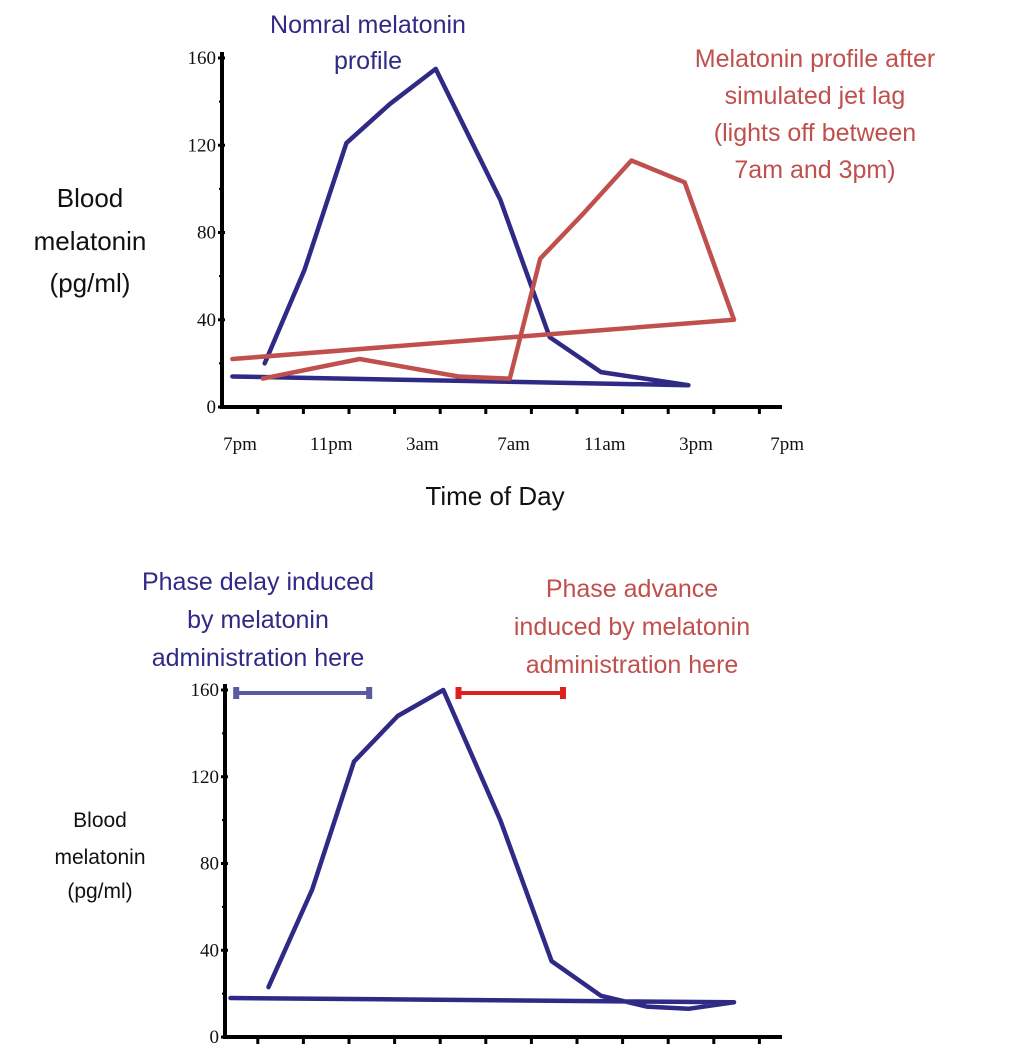  I want to click on x-tick-label: 11am, so click(605, 444).